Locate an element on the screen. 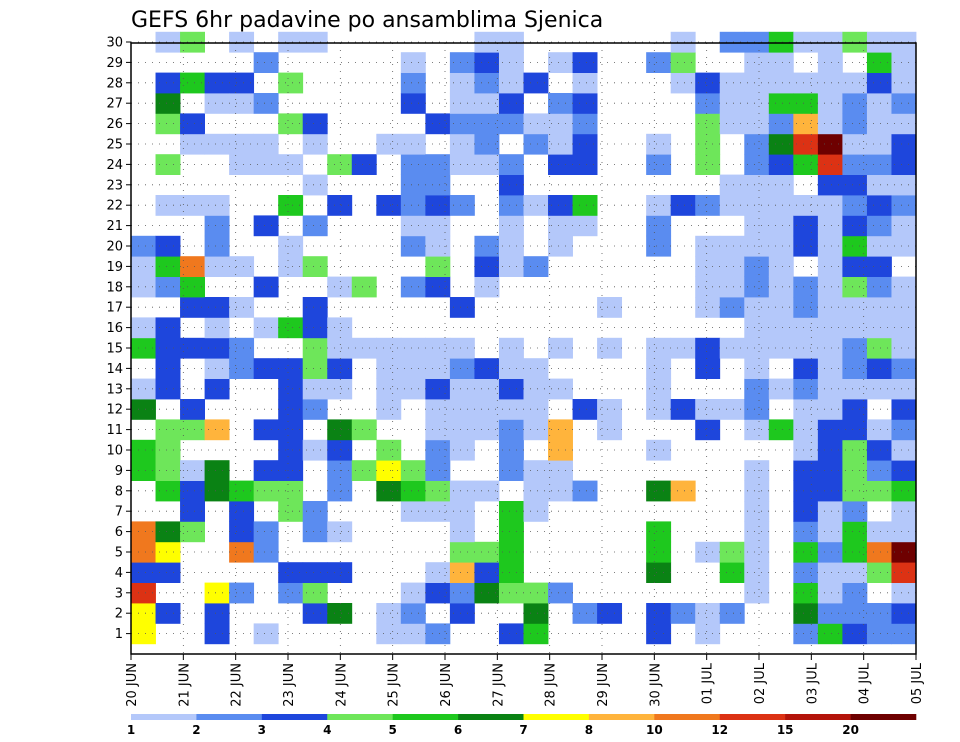  y-tick-label: 13 is located at coordinates (114, 389).